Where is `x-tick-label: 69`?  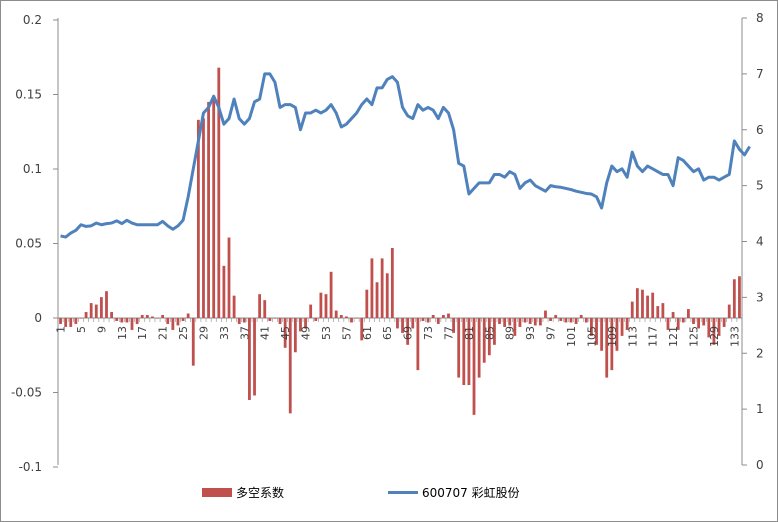
x-tick-label: 69 is located at coordinates (408, 333).